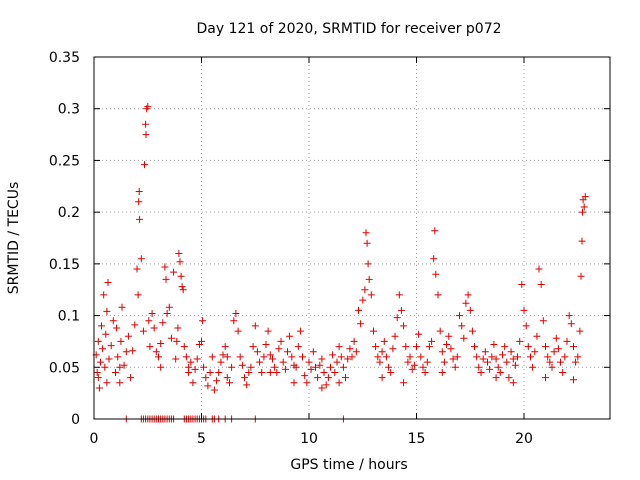 Image resolution: width=640 pixels, height=480 pixels. What do you see at coordinates (64, 368) in the screenshot?
I see `y-tick-label: 0.05` at bounding box center [64, 368].